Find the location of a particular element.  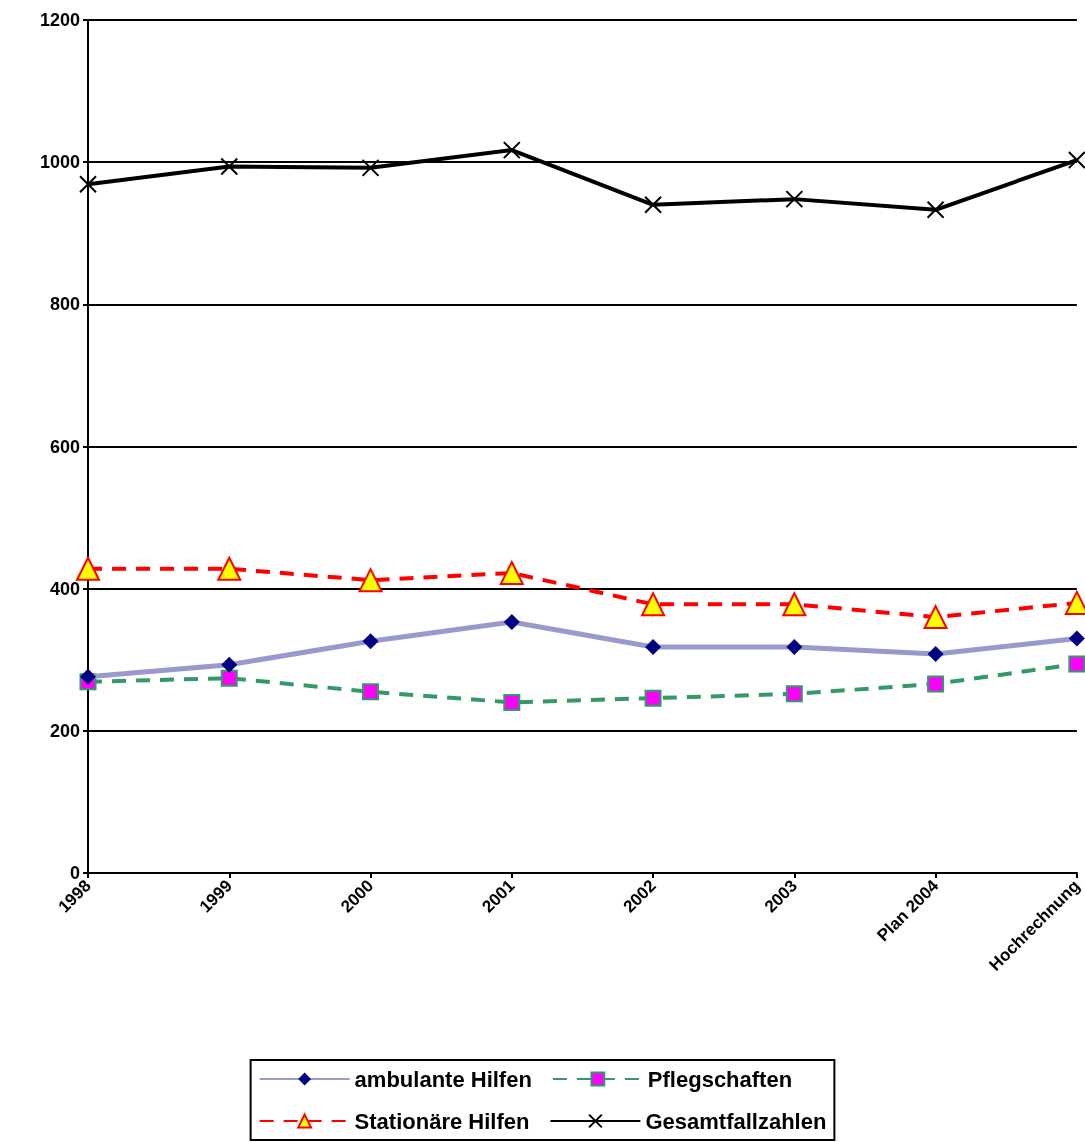

y-tick-label: 1000 is located at coordinates (59, 162).